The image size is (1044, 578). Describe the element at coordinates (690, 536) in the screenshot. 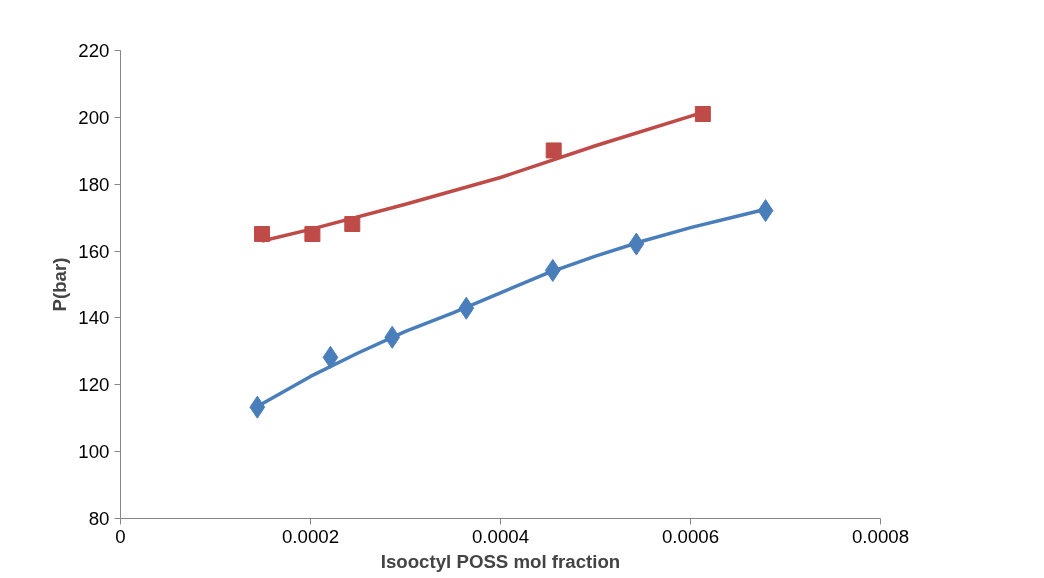

I see `x-tick-label: 0.0006` at that location.